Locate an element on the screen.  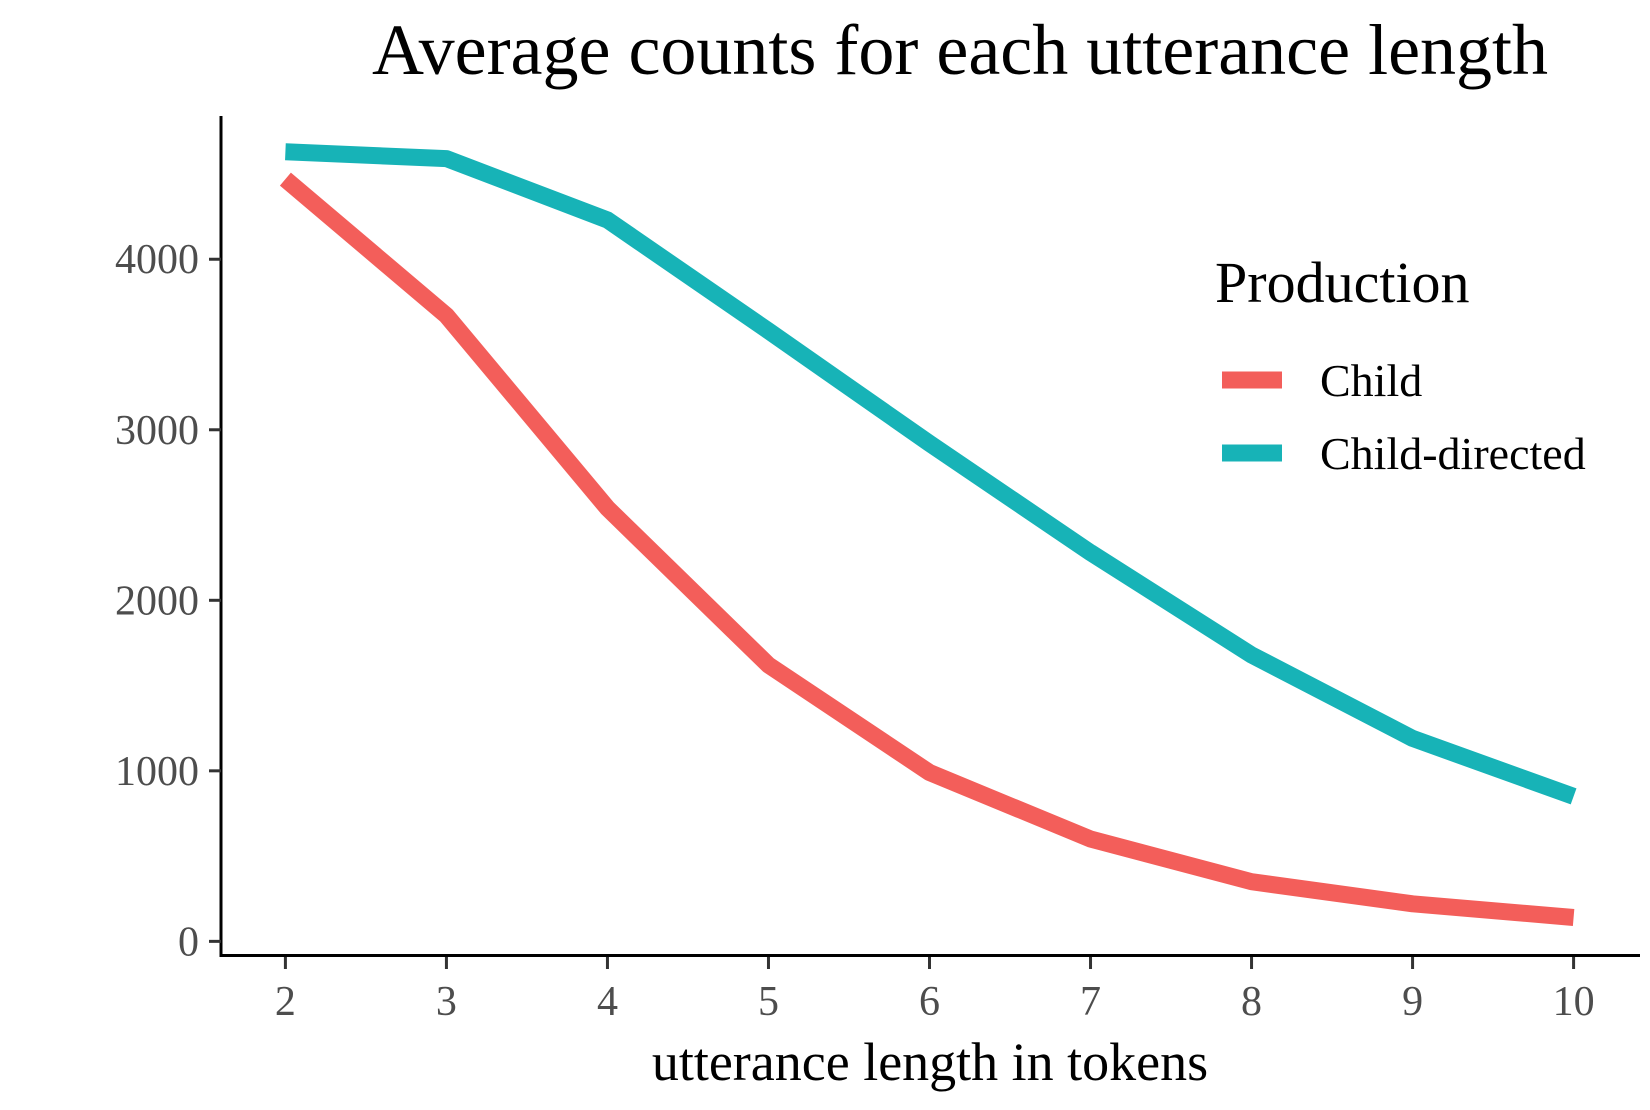
chart-title: Average counts for each utterance length is located at coordinates (960, 50).